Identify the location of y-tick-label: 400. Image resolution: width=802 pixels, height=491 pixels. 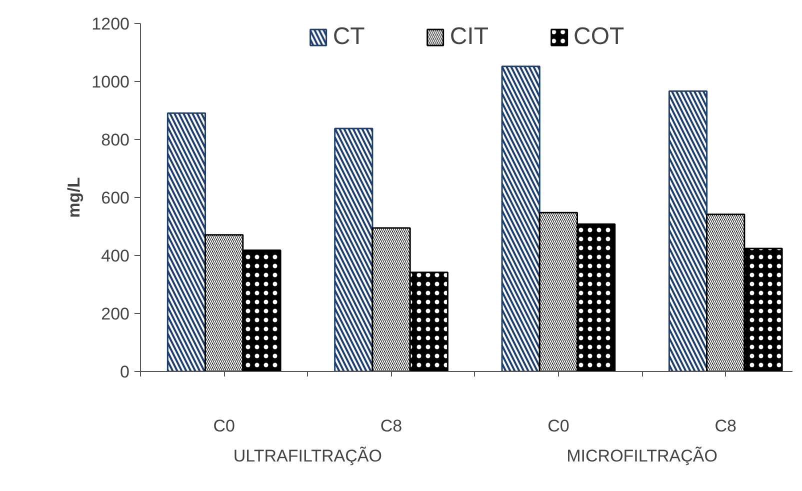
(115, 256).